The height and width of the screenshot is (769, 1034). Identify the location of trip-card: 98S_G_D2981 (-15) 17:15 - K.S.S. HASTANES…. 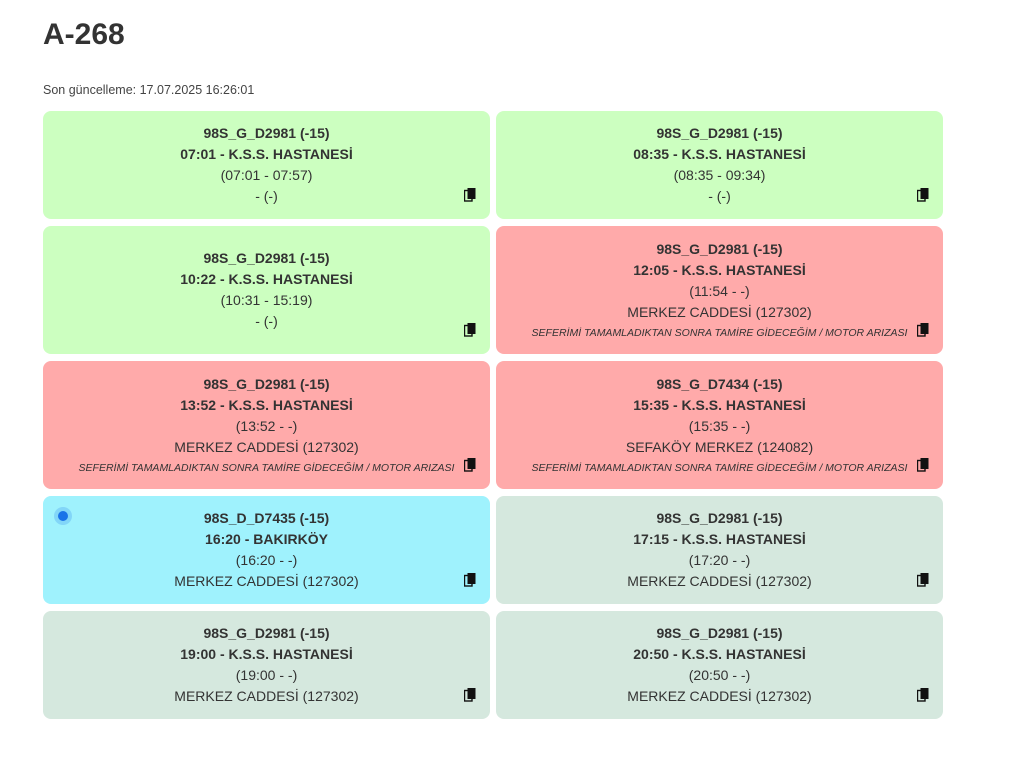
(719, 550).